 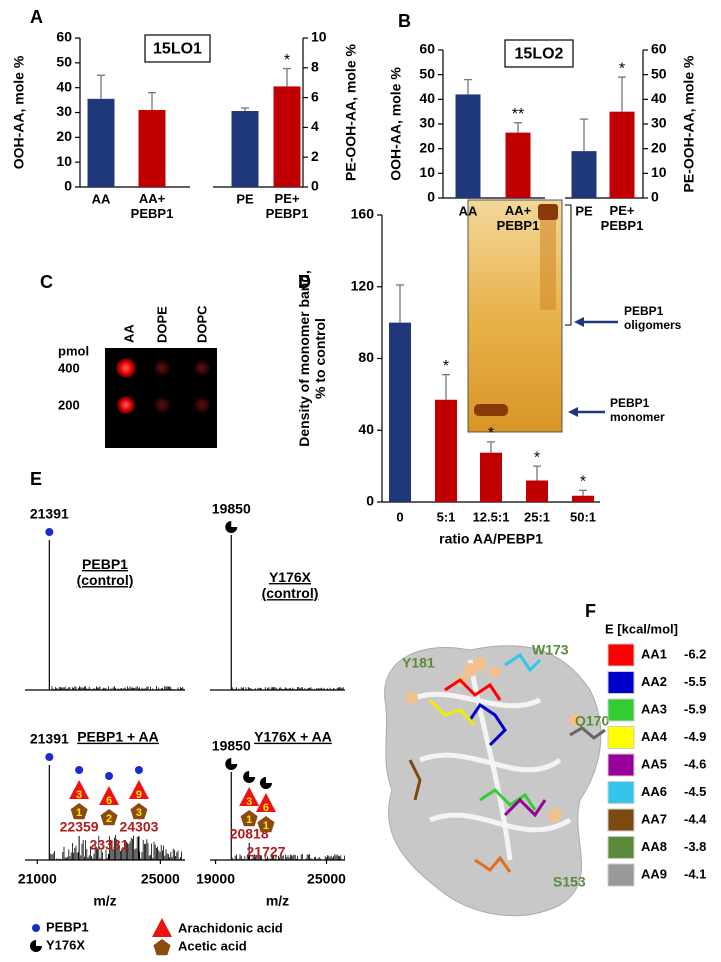 I want to click on adduct-peak-label: 21727, so click(x=266, y=852).